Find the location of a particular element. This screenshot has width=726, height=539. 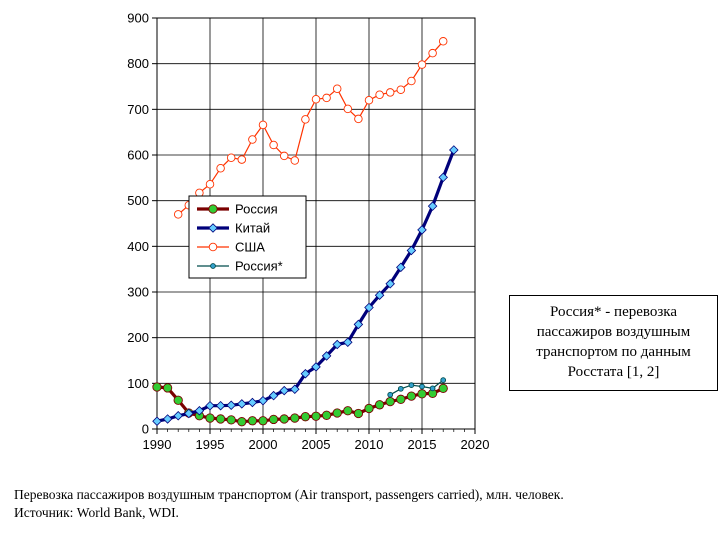

legend-item: Китай is located at coordinates (233, 228).